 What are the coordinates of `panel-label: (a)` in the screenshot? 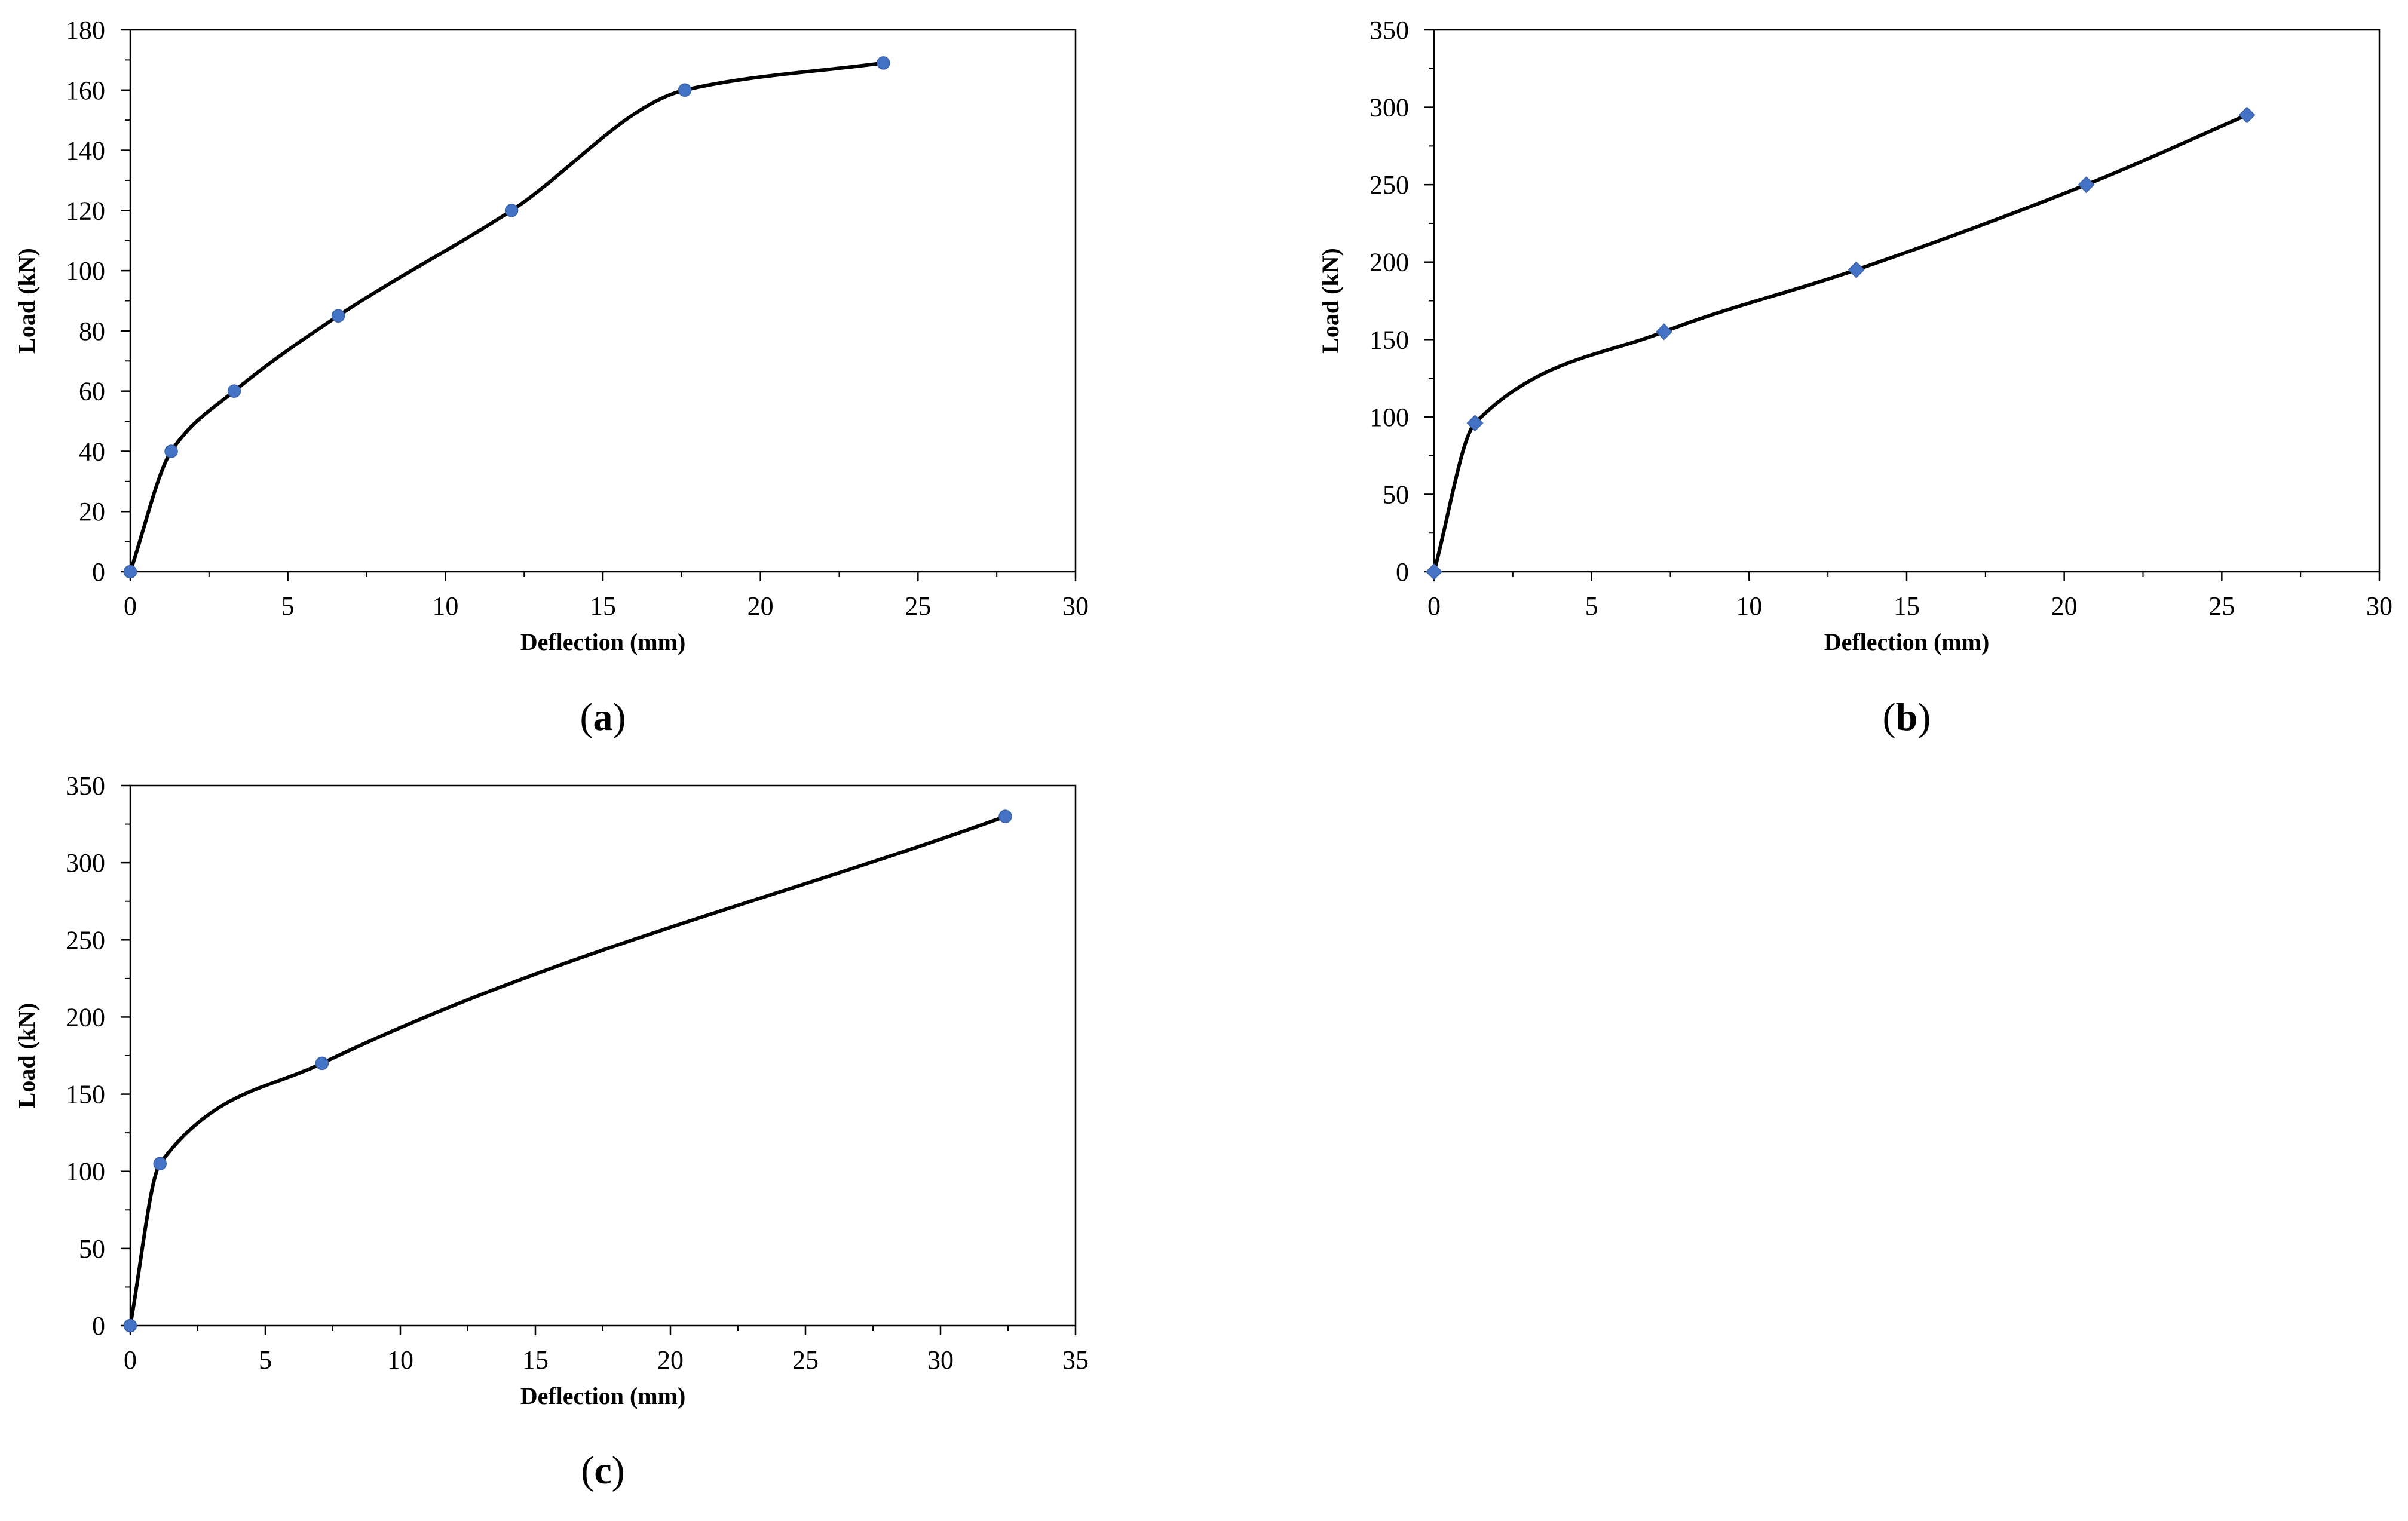 It's located at (603, 717).